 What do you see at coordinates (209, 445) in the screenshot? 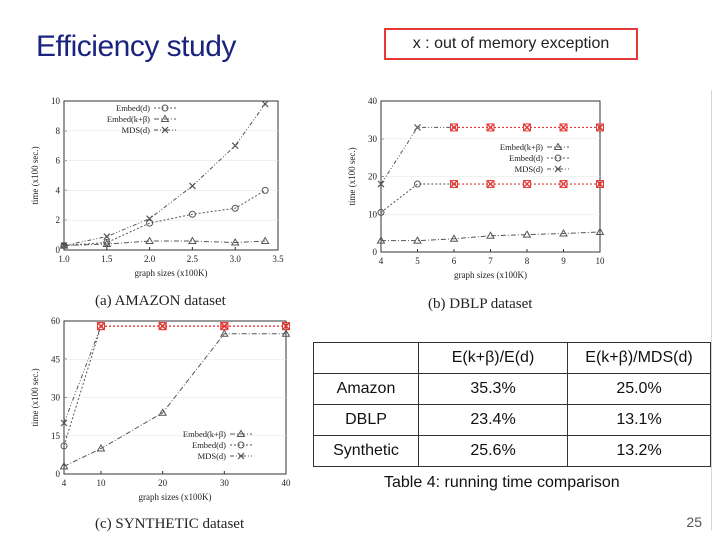
I see `legend-label: Embed(d)` at bounding box center [209, 445].